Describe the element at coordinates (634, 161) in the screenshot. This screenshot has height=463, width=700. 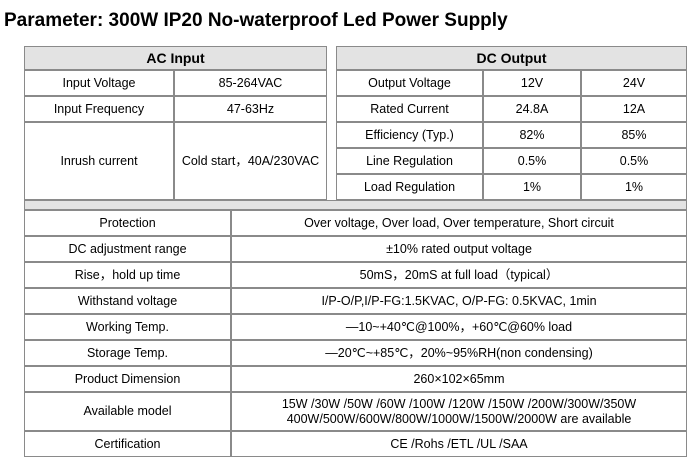
I see `line-regulation-24v: 0.5%` at that location.